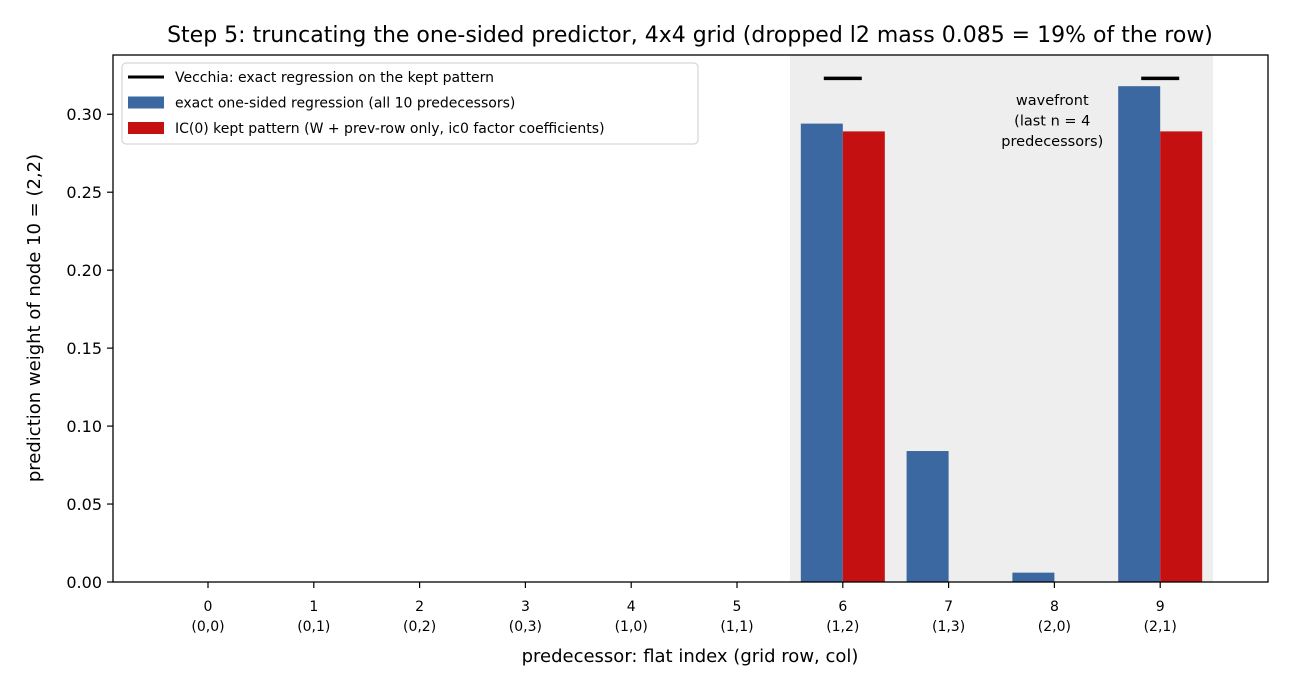  Describe the element at coordinates (948, 627) in the screenshot. I see `x-tick-sublabel: (1,3)` at that location.